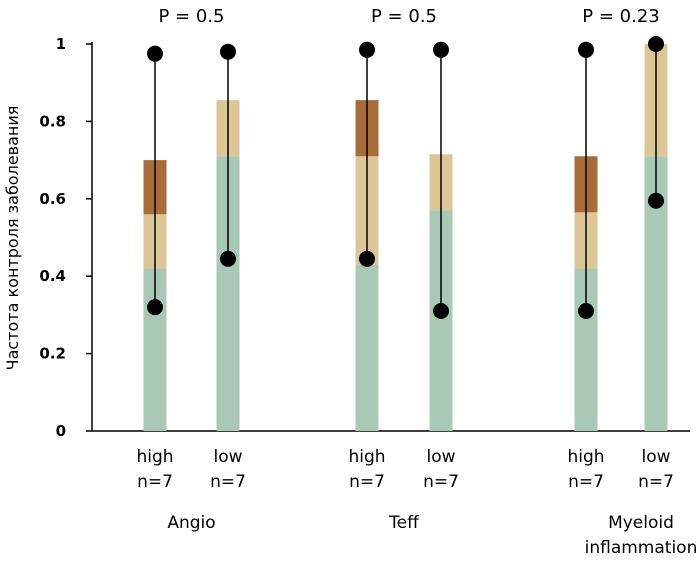  I want to click on y-axis-label: Частота контроля заболевания, so click(12, 238).